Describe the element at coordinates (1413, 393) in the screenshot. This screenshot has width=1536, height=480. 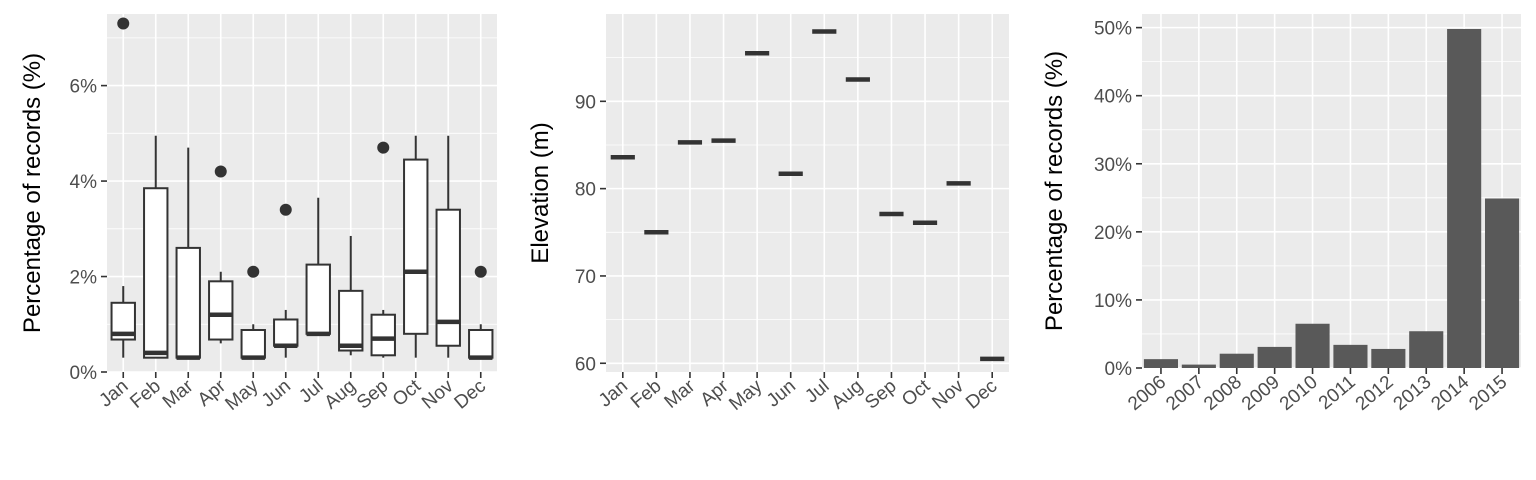
I see `x-tick-label: 2013` at that location.